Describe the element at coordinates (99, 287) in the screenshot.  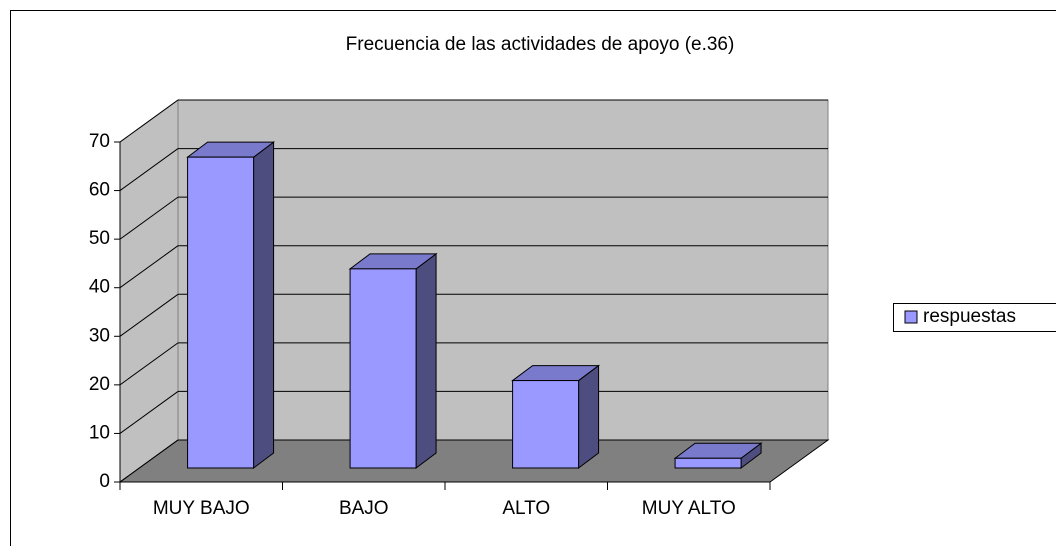
I see `y-tick-label: 40` at that location.